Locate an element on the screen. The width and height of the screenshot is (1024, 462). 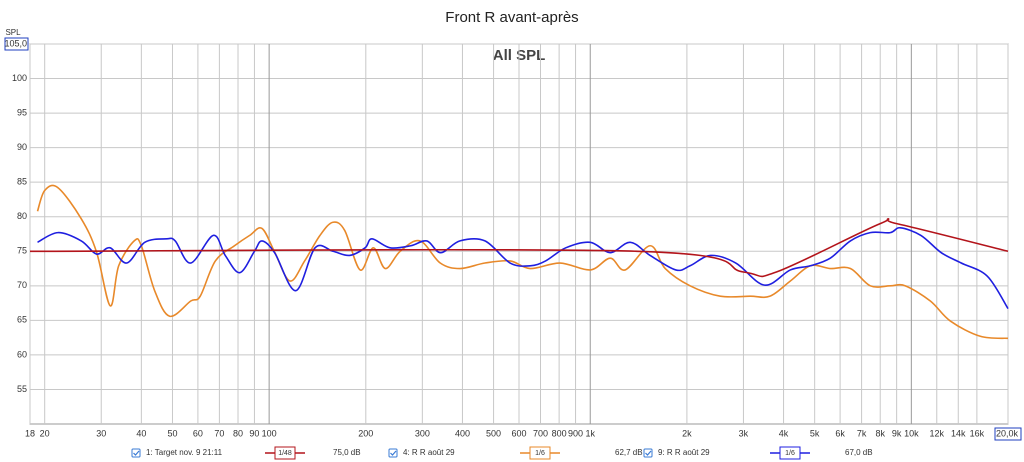
x-tick-label: 5k is located at coordinates (815, 433).